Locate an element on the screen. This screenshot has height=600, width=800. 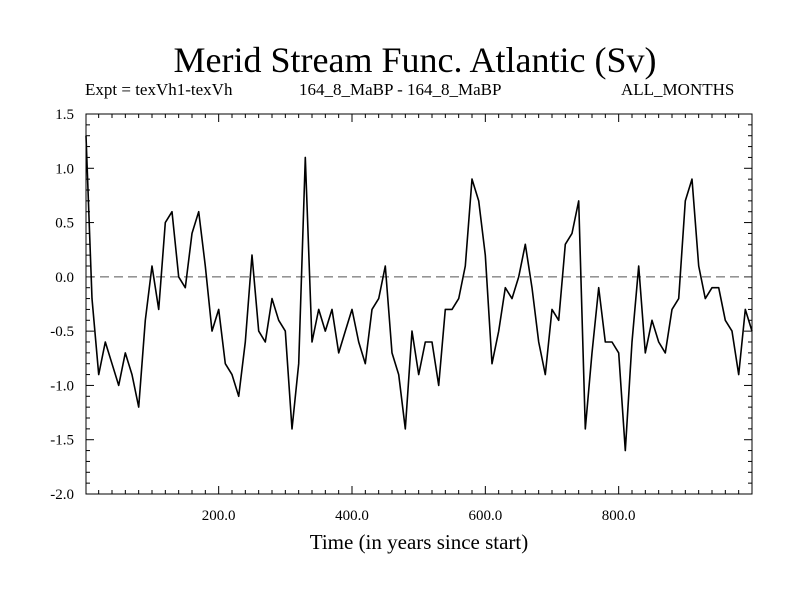
x-tick-label: 400.0 is located at coordinates (352, 516).